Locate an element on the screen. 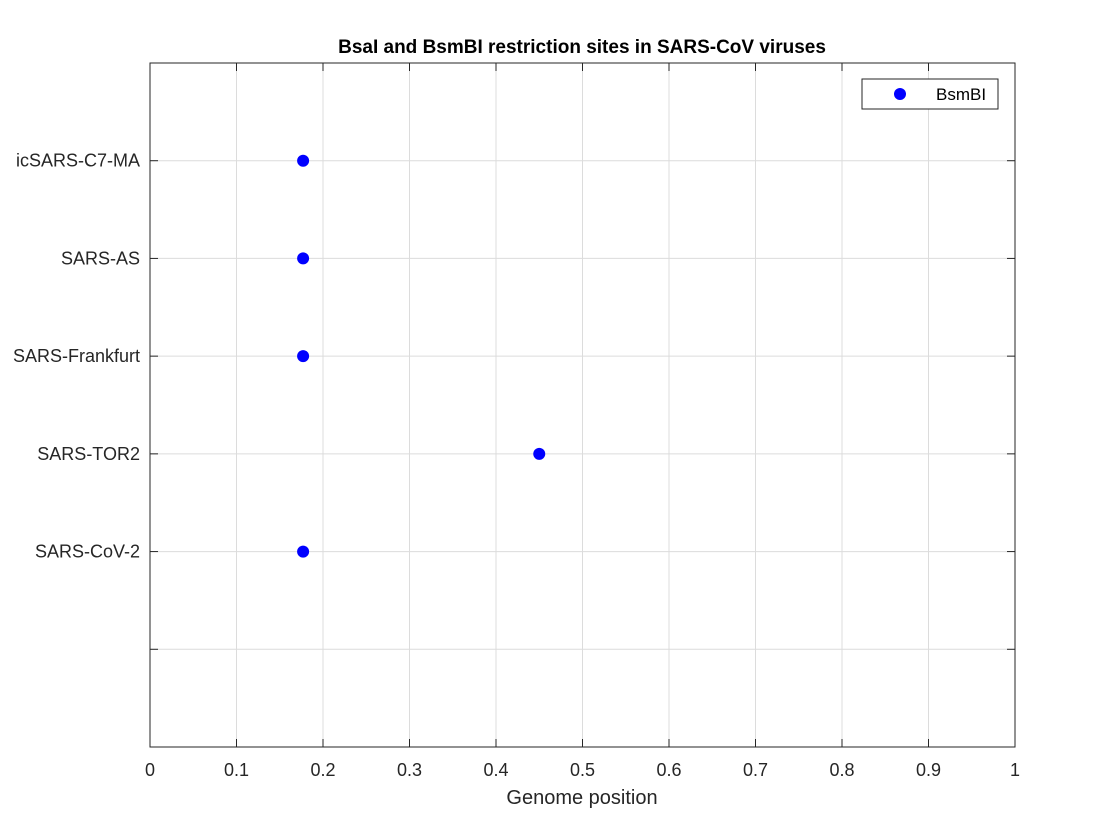 This screenshot has width=1120, height=840. x-tick-label: 0.5 is located at coordinates (582, 770).